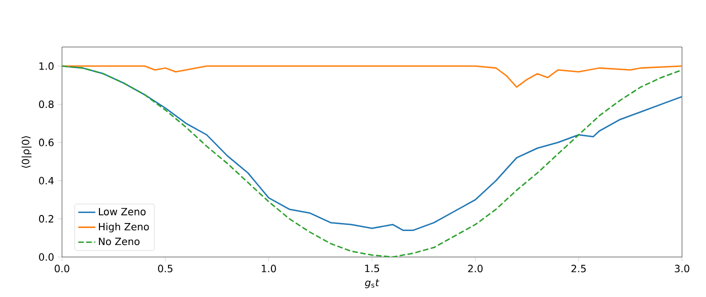 The height and width of the screenshot is (297, 706). I want to click on legend-label: High Zeno, so click(123, 227).